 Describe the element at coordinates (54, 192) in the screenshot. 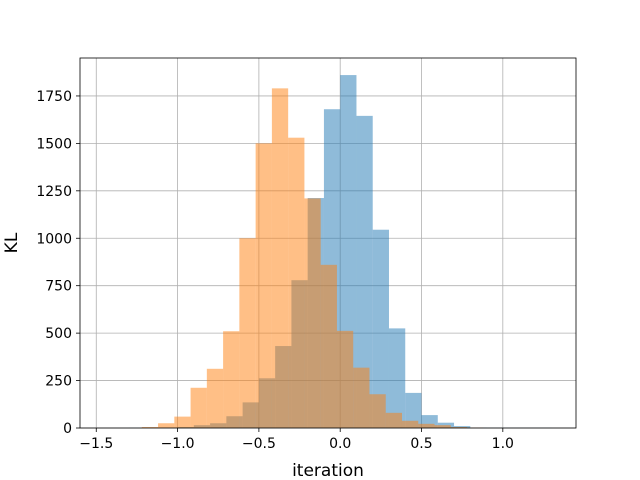

I see `y-tick-label: 1250` at that location.